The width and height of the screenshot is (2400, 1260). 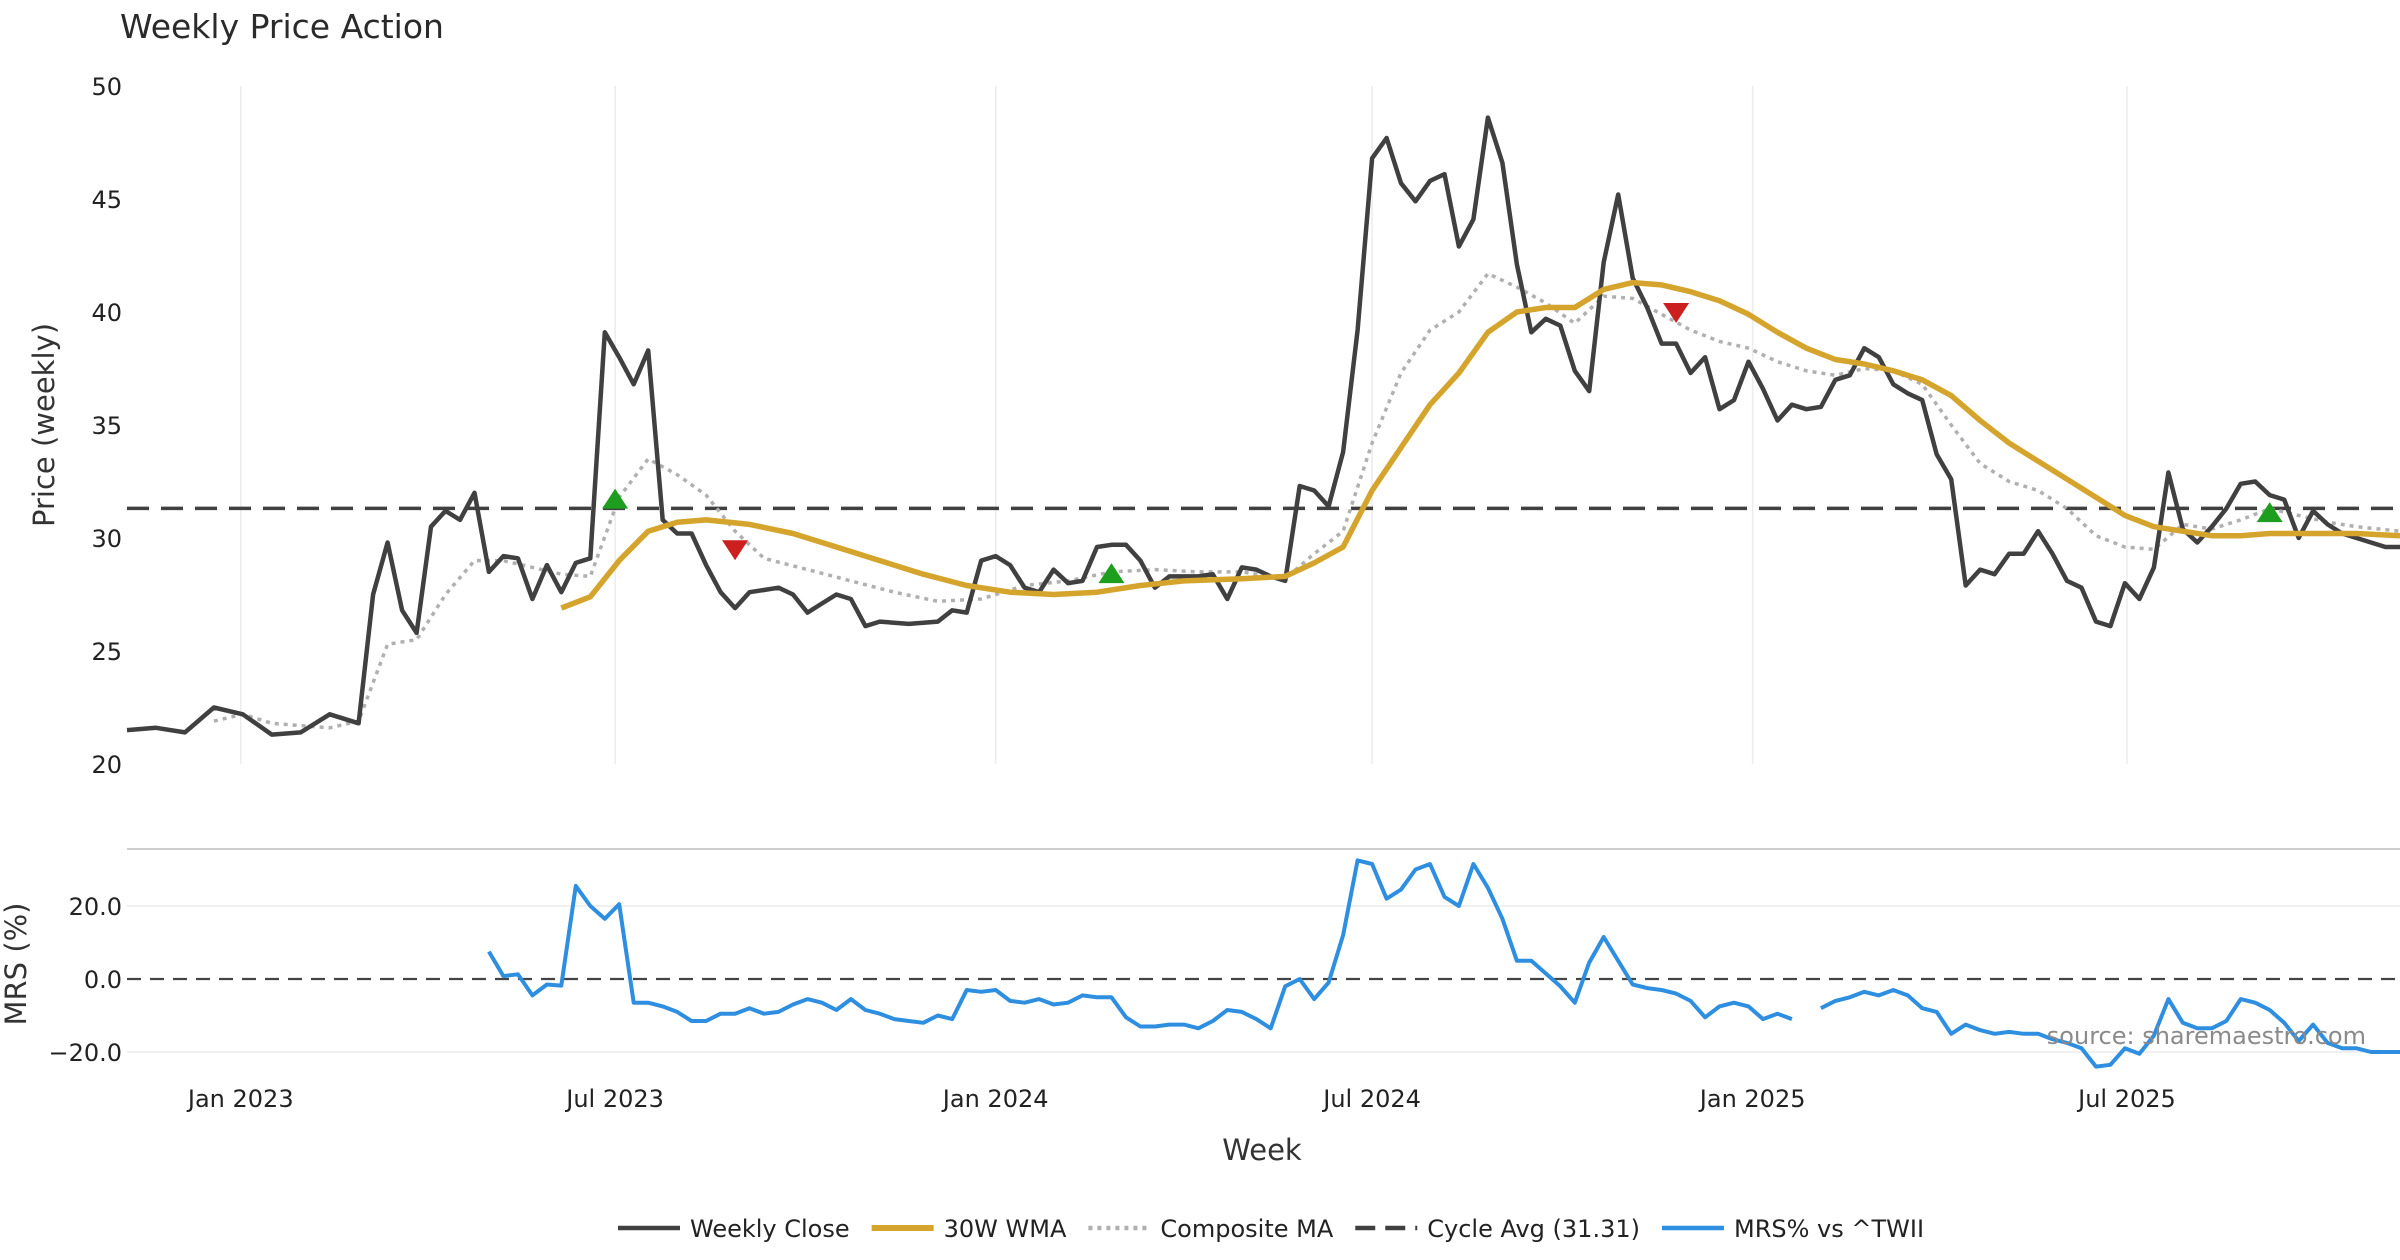 I want to click on legend-label-wma: 30W WMA, so click(x=1005, y=1229).